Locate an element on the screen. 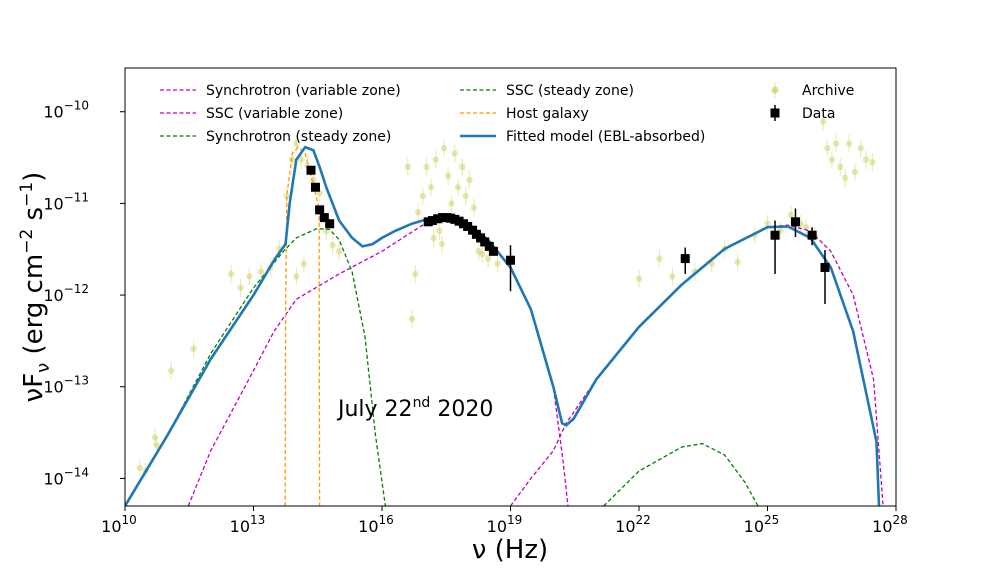  y-tick-label: 10−12 is located at coordinates (66, 293).